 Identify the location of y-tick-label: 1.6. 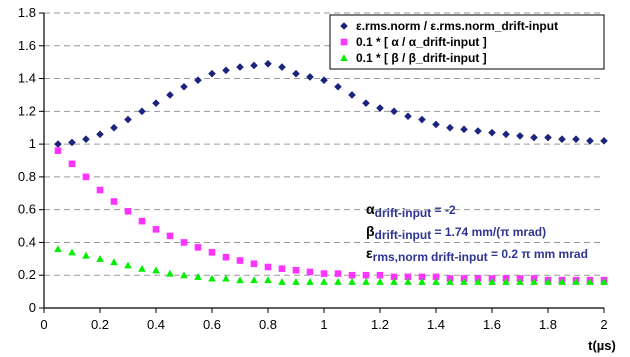
(27, 45).